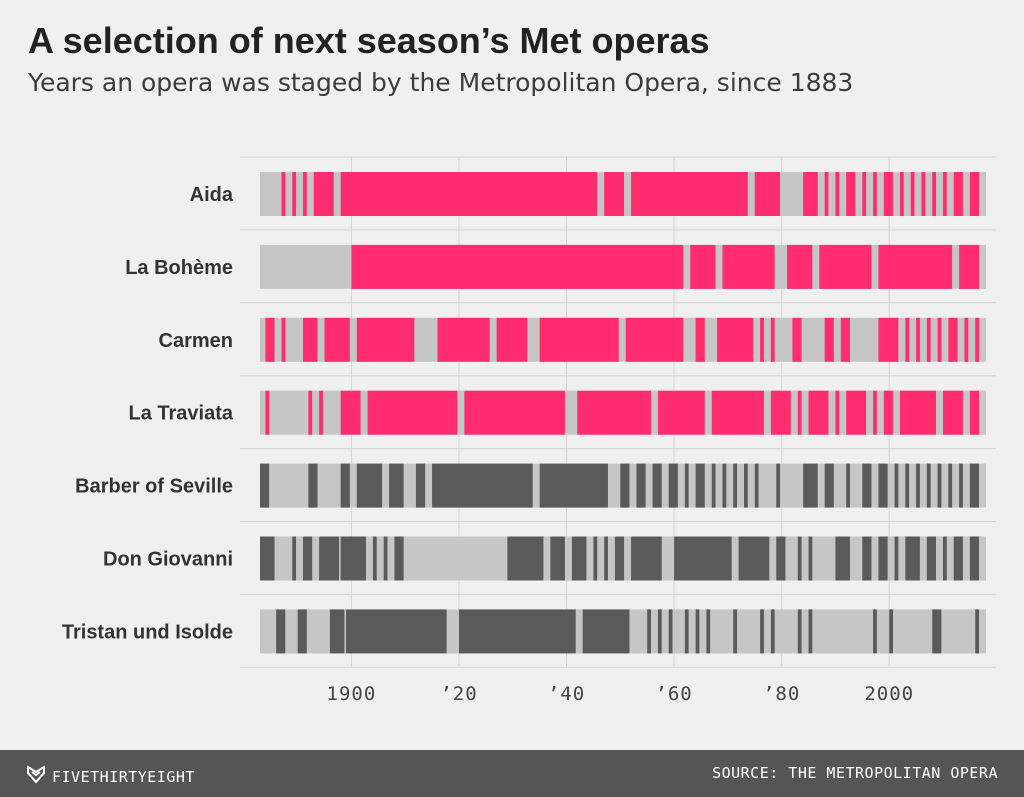 The height and width of the screenshot is (797, 1024). What do you see at coordinates (781, 694) in the screenshot?
I see `tick-label-1980: ’80` at bounding box center [781, 694].